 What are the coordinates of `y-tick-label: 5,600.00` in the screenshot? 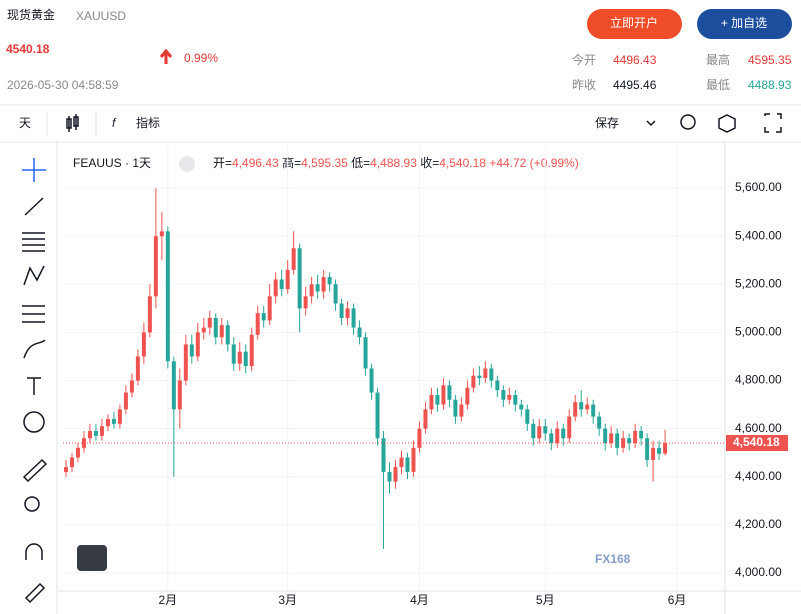 It's located at (758, 187).